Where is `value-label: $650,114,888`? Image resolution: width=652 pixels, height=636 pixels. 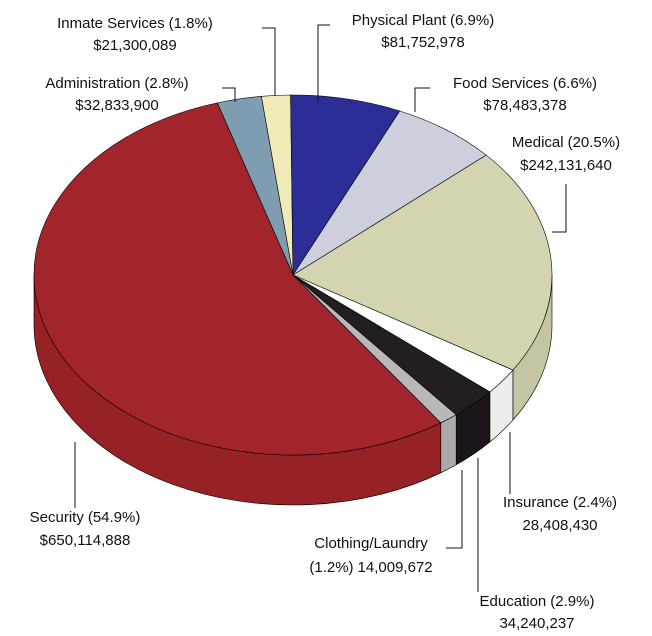 value-label: $650,114,888 is located at coordinates (85, 540).